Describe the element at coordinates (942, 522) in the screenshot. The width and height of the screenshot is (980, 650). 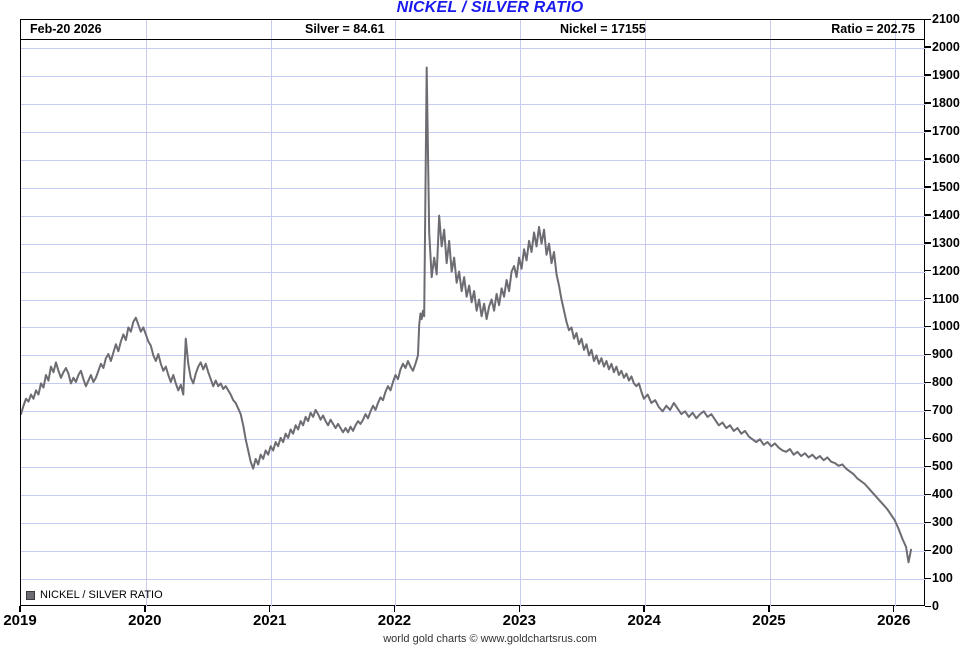
I see `y-axis-tick-label: 300` at that location.